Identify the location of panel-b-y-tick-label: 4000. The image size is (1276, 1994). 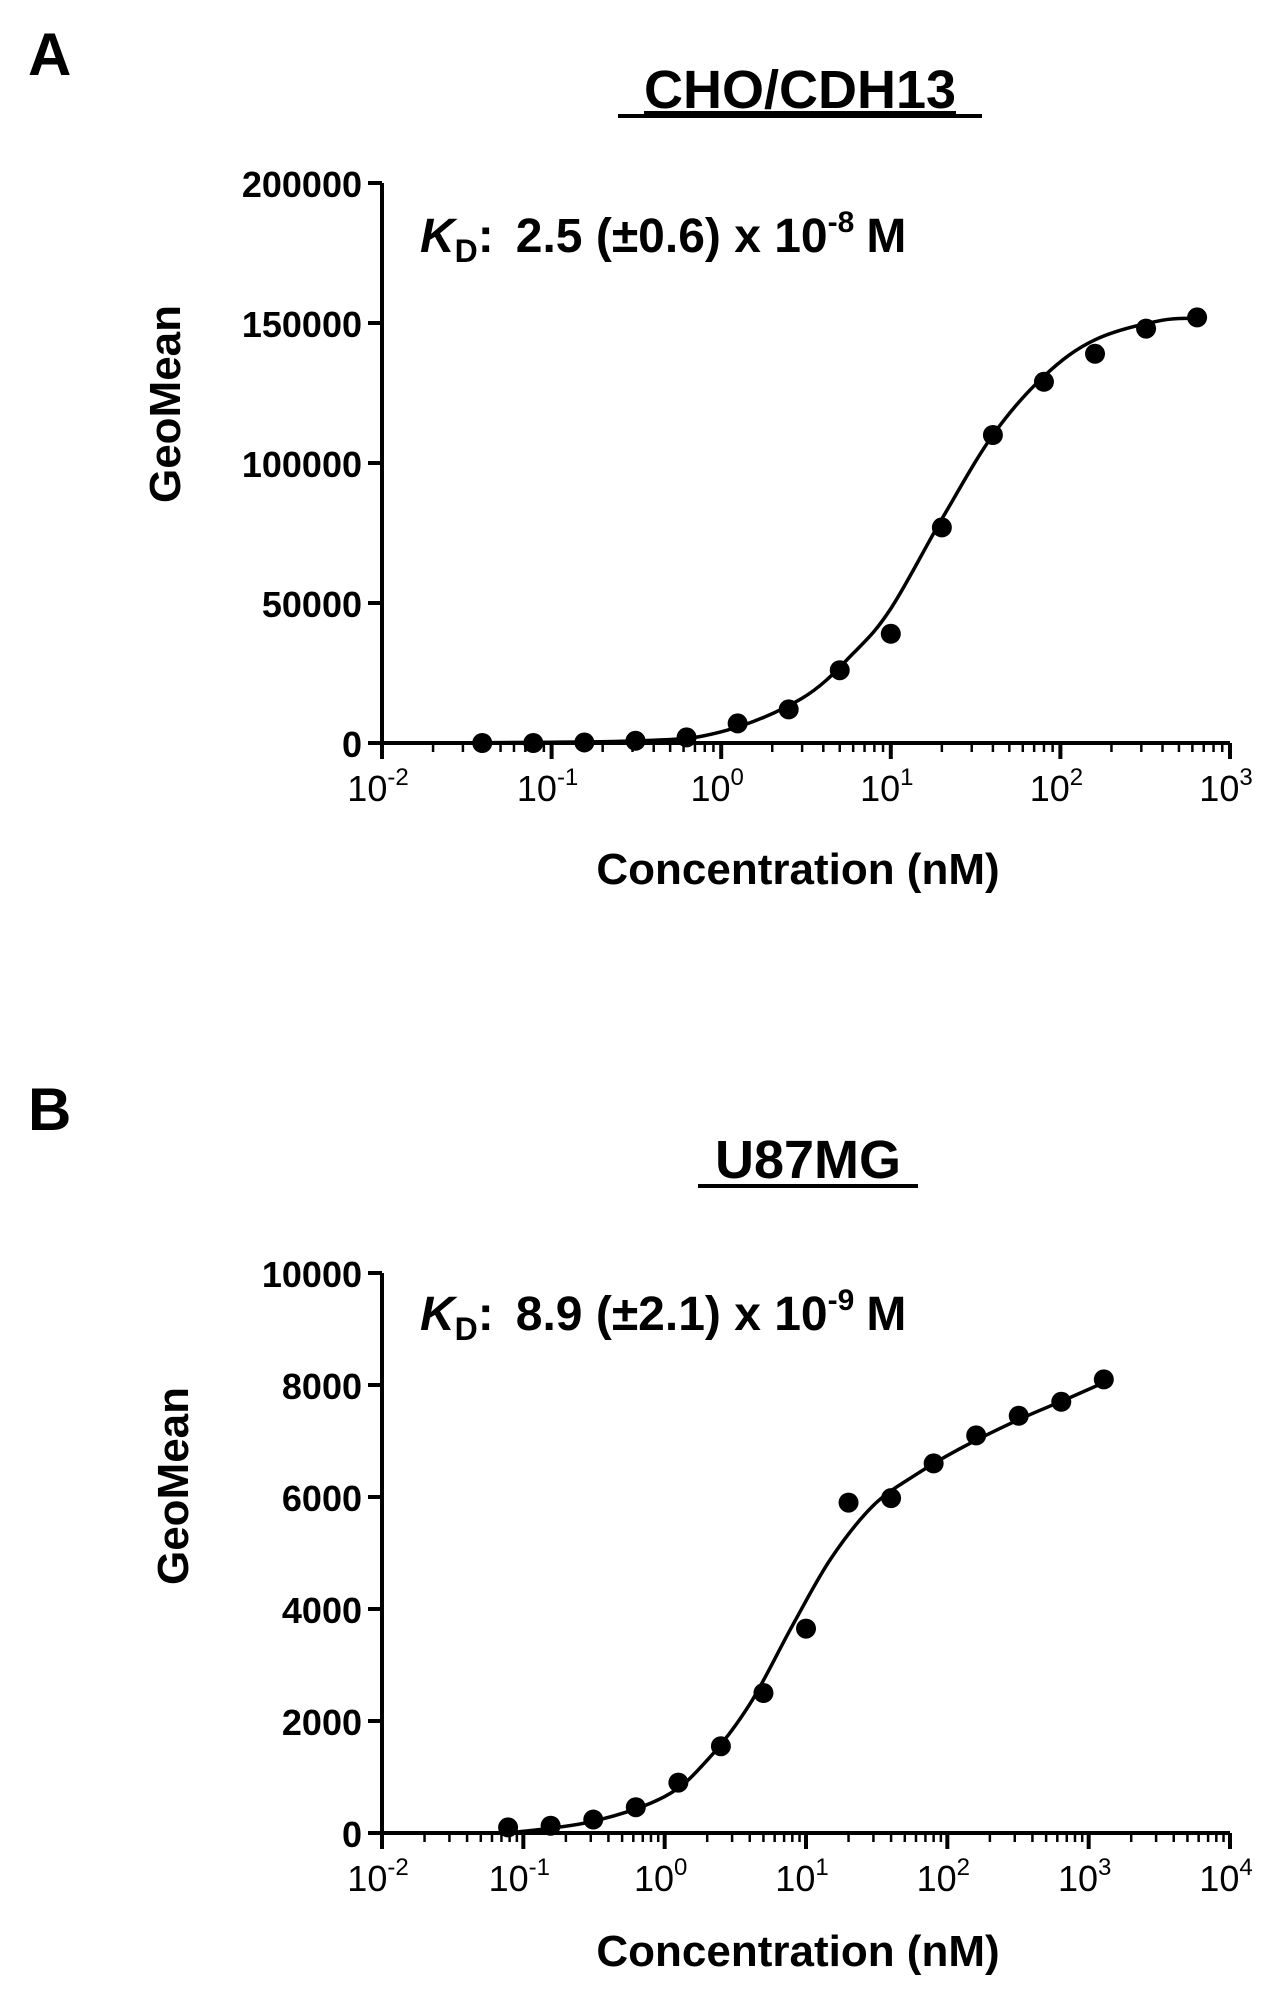
(322, 1610).